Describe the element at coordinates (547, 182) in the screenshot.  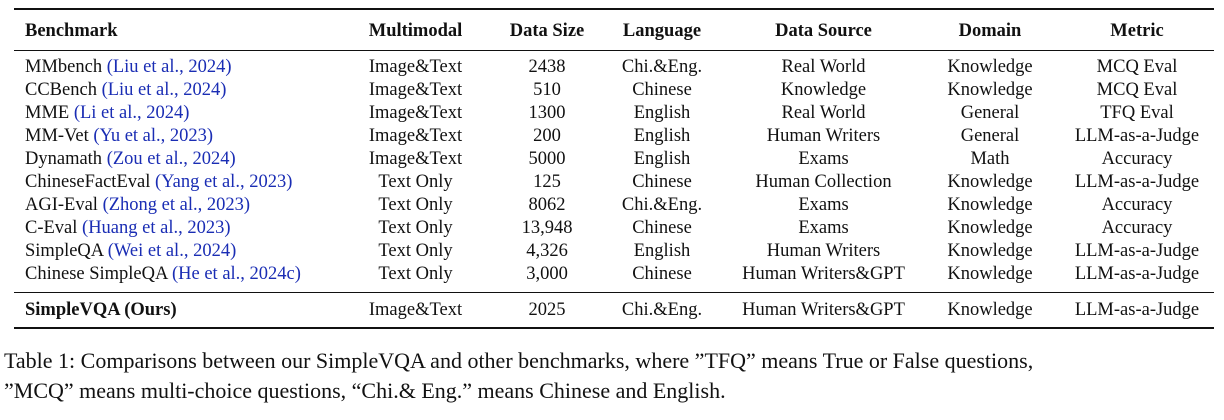
I see `data-size-cell: 125` at that location.